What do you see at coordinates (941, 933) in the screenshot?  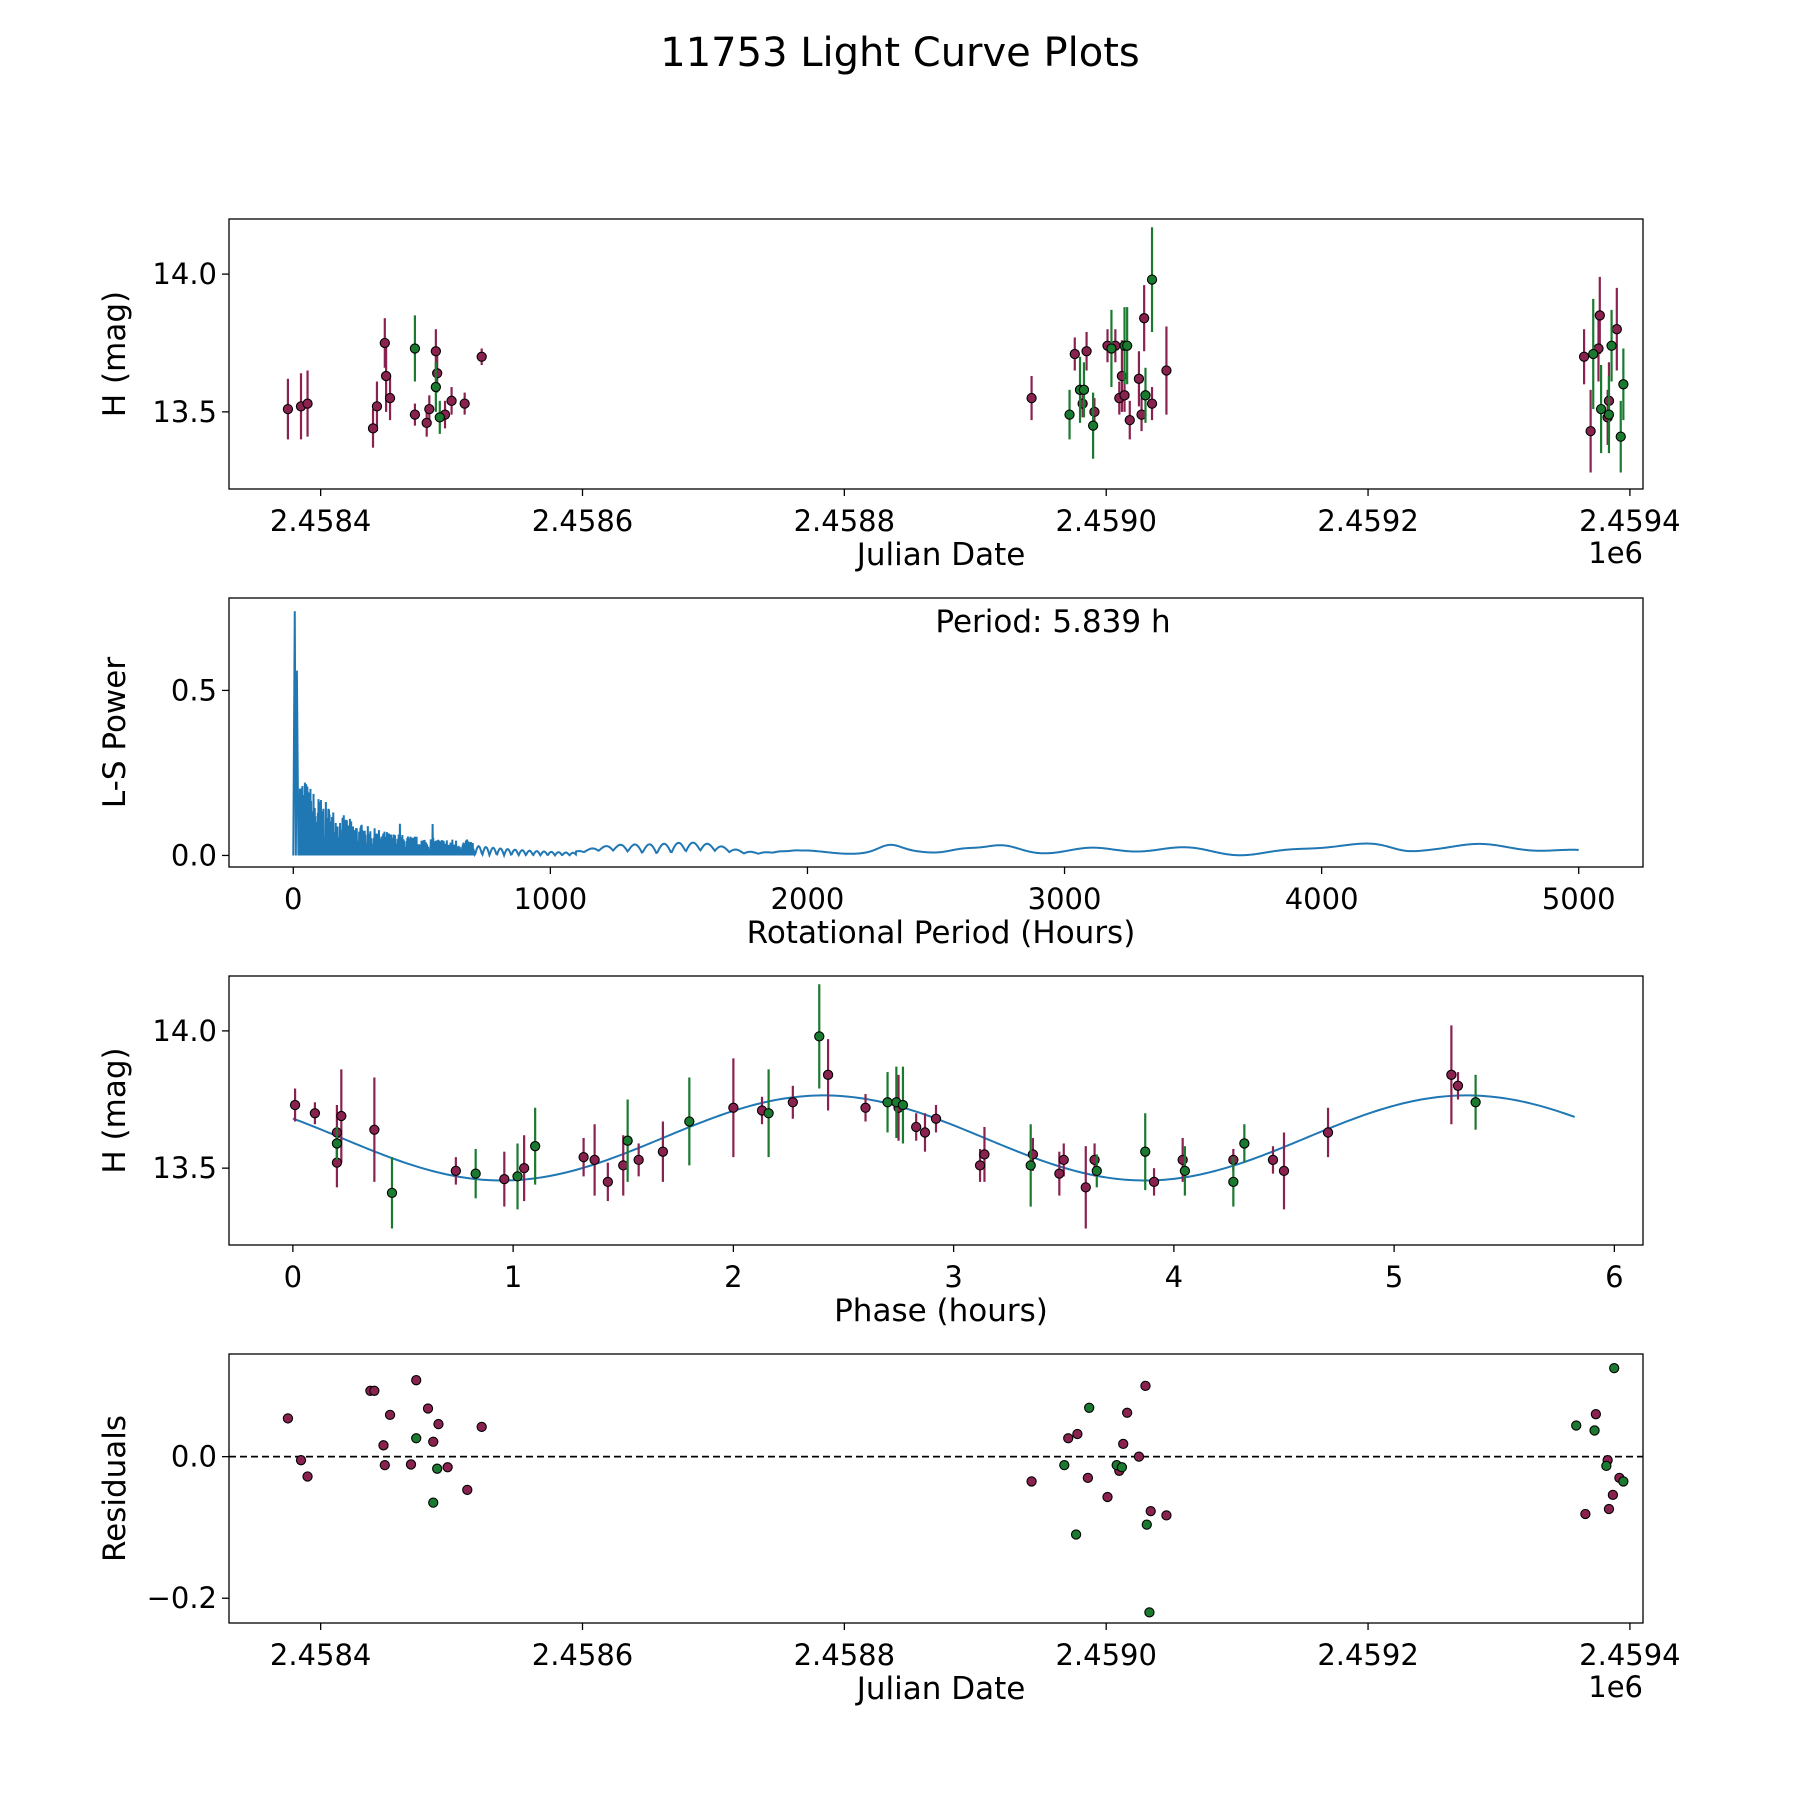 I see `x-axis-label: Rotational Period (Hours)` at bounding box center [941, 933].